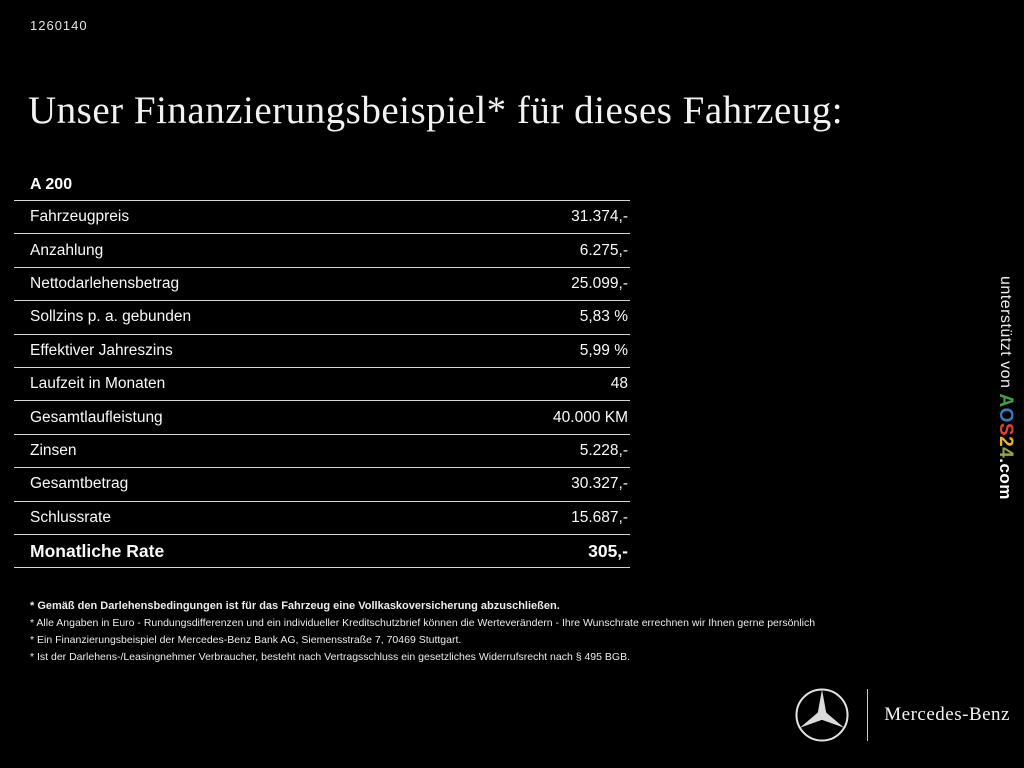 The height and width of the screenshot is (768, 1024). Describe the element at coordinates (101, 350) in the screenshot. I see `row-label: Effektiver Jahreszins` at that location.